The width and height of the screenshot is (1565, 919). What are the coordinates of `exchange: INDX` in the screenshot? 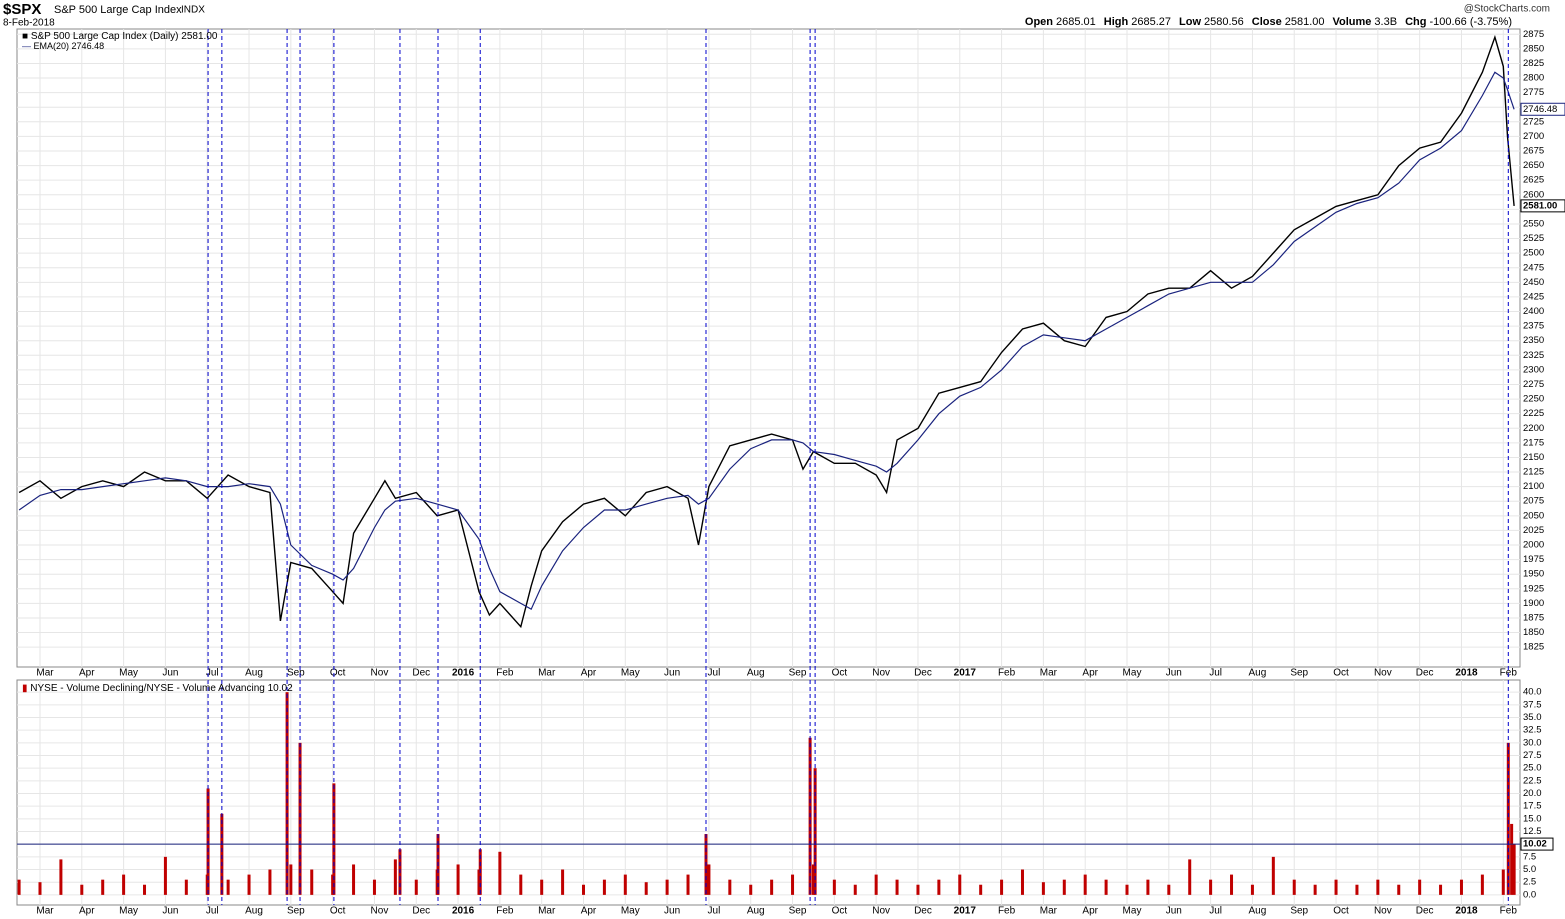 It's located at (193, 10).